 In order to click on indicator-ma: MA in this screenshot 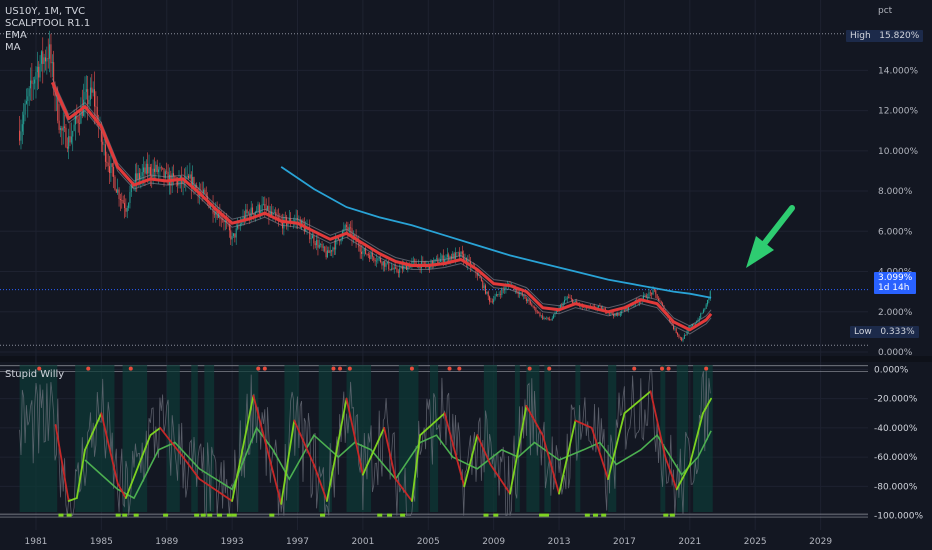, I will do `click(13, 47)`.